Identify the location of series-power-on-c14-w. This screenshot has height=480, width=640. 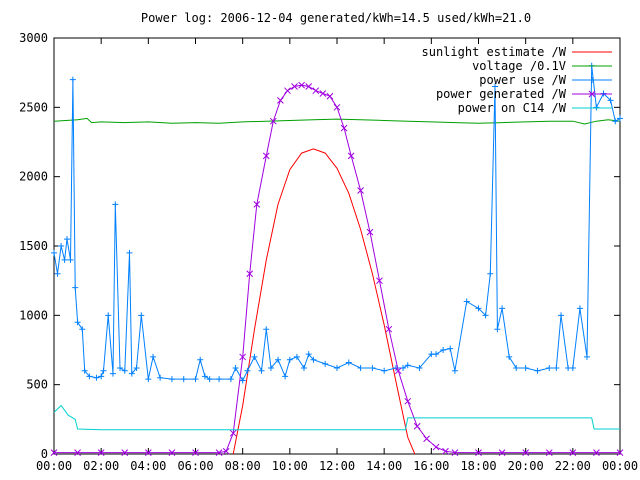
(336, 417).